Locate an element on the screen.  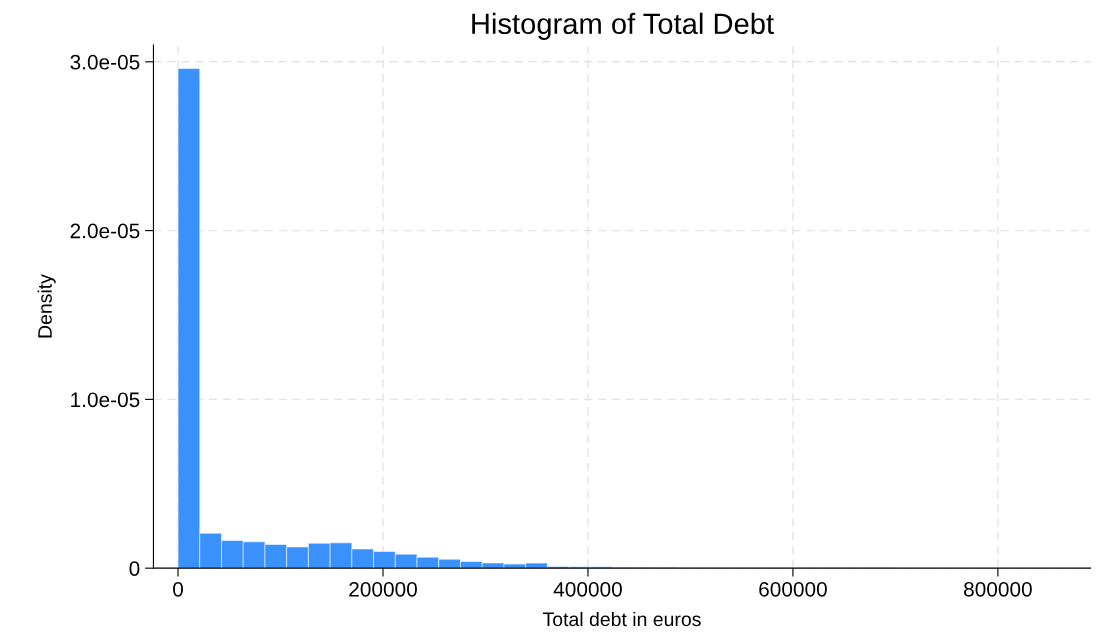
y-tick-label: 1.0e-05 is located at coordinates (105, 400).